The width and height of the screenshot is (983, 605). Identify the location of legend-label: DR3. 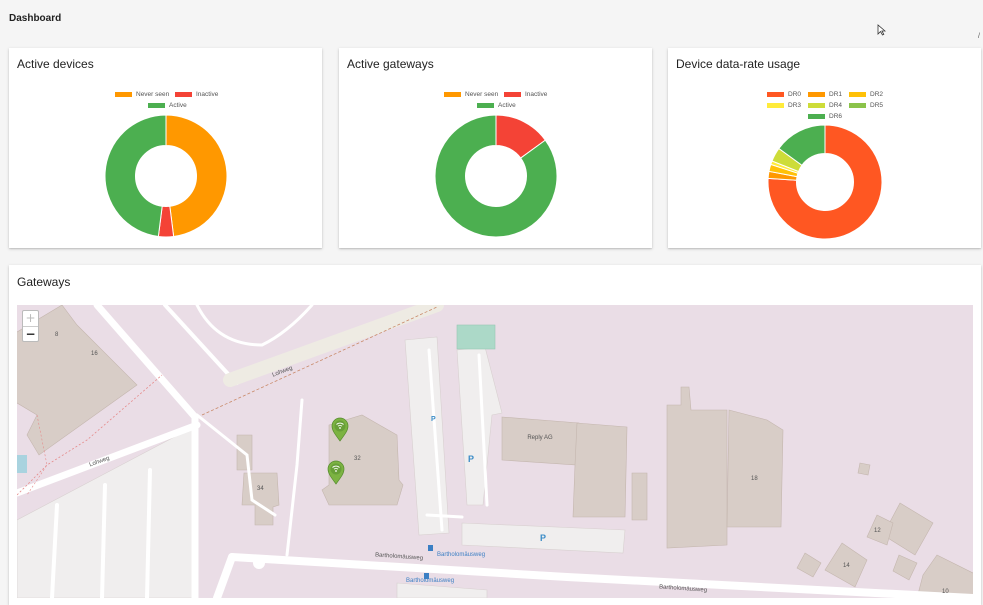
(795, 105).